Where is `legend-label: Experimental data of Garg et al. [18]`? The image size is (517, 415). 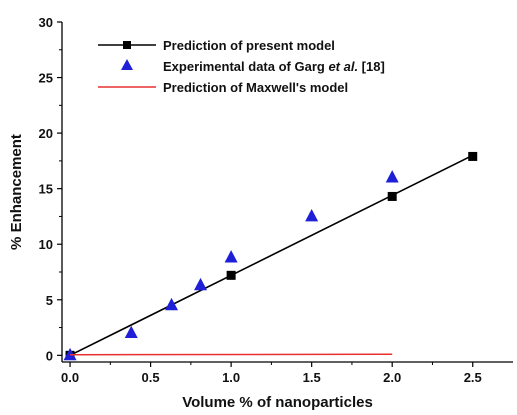 legend-label: Experimental data of Garg et al. [18] is located at coordinates (274, 66).